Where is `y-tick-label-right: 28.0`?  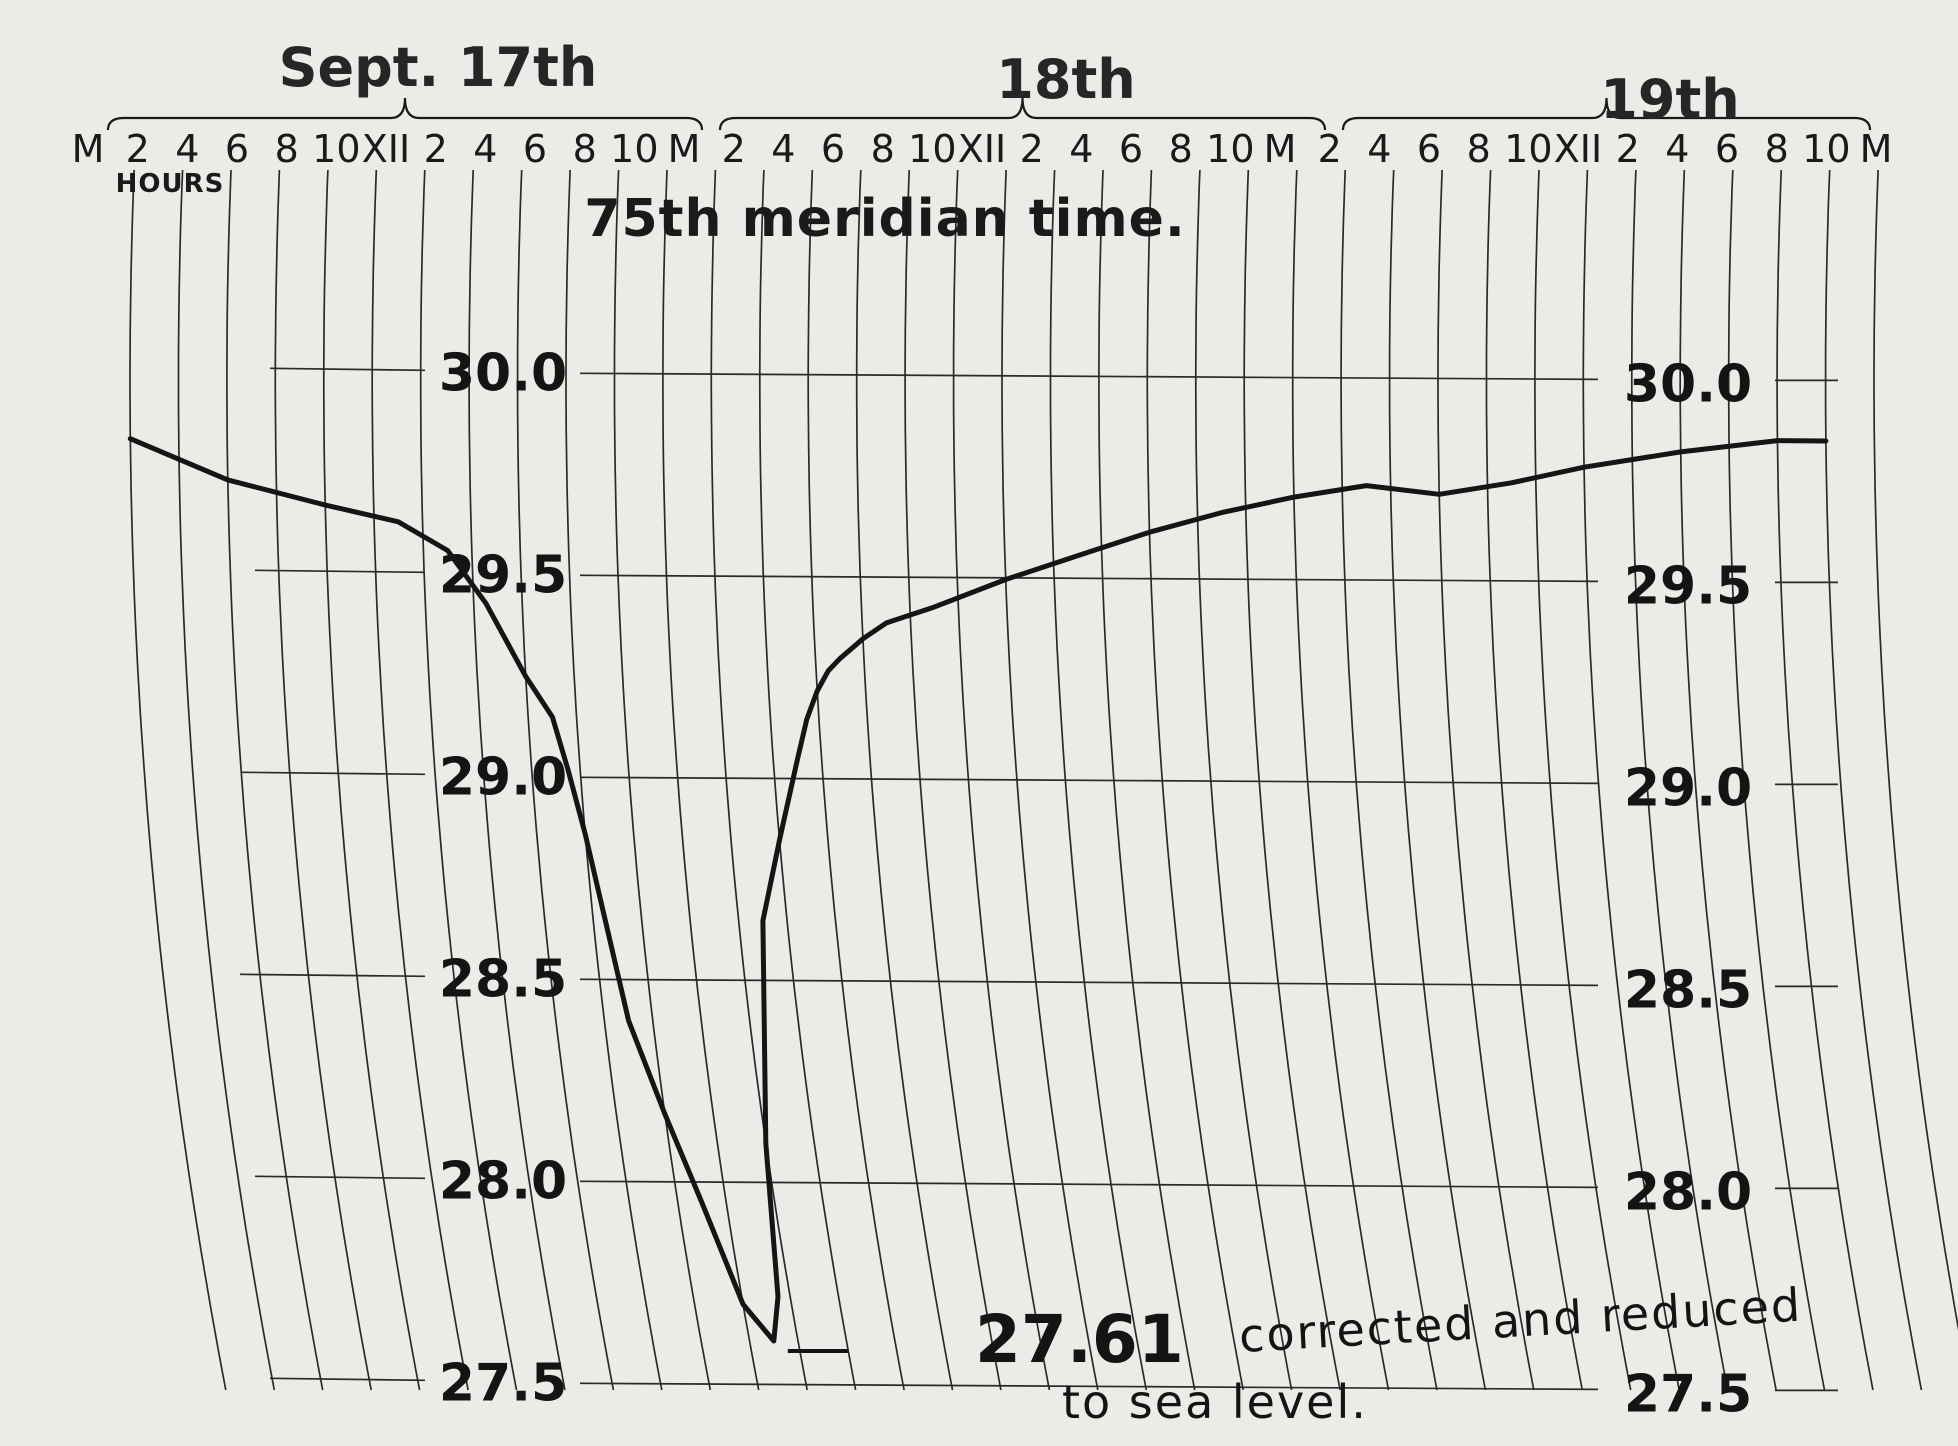
y-tick-label-right: 28.0 is located at coordinates (1688, 1192).